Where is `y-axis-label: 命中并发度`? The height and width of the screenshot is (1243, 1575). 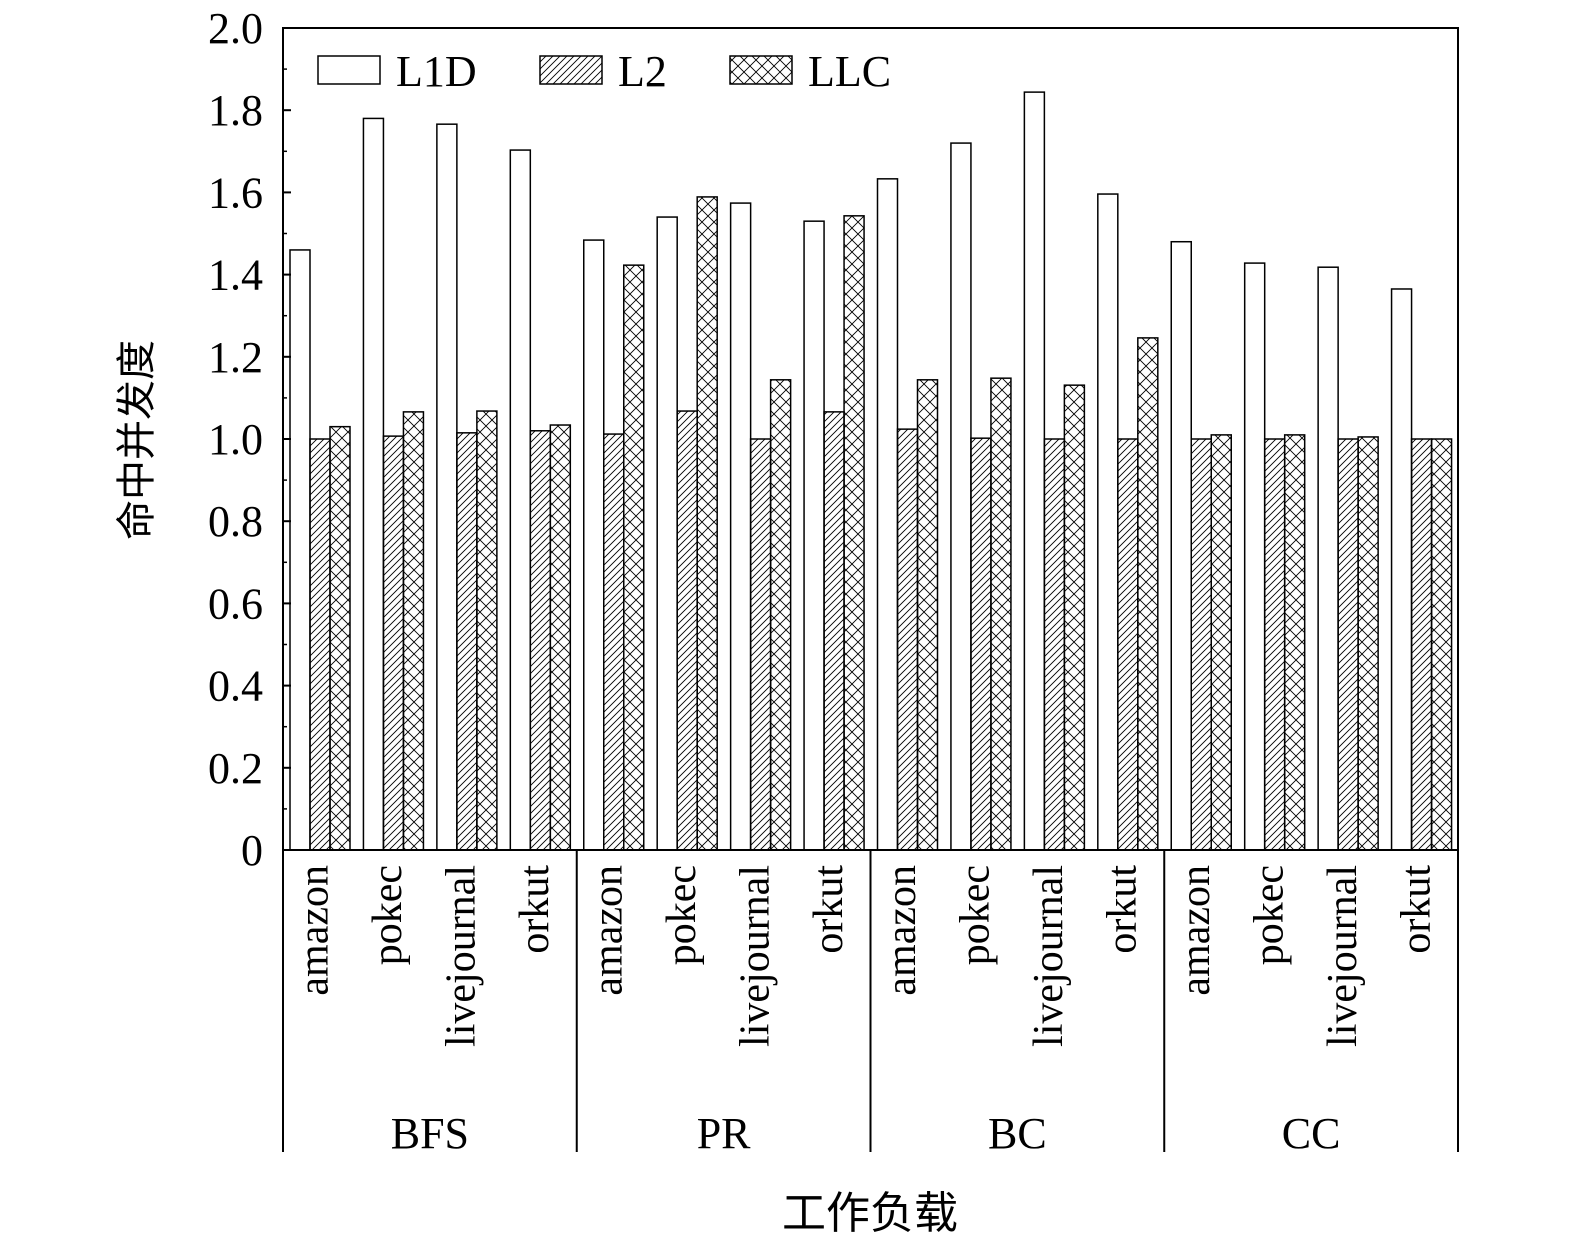 y-axis-label: 命中并发度 is located at coordinates (136, 440).